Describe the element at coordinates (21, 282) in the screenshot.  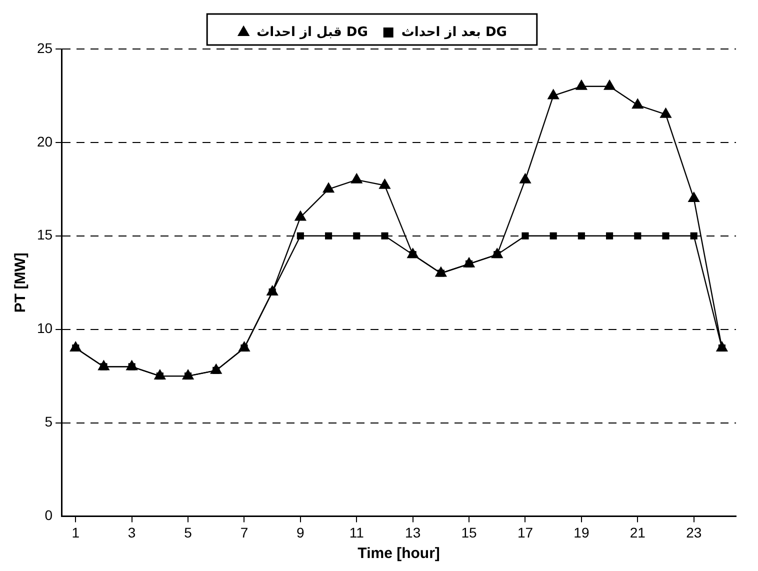
I see `y-axis-title: PT [MW]` at that location.